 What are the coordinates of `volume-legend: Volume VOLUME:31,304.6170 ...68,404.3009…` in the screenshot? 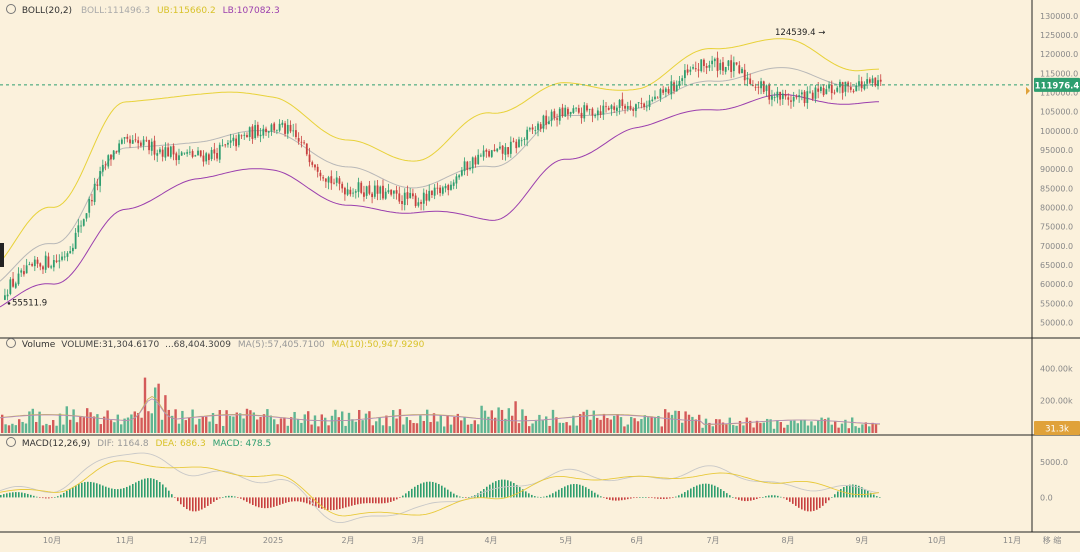 It's located at (215, 344).